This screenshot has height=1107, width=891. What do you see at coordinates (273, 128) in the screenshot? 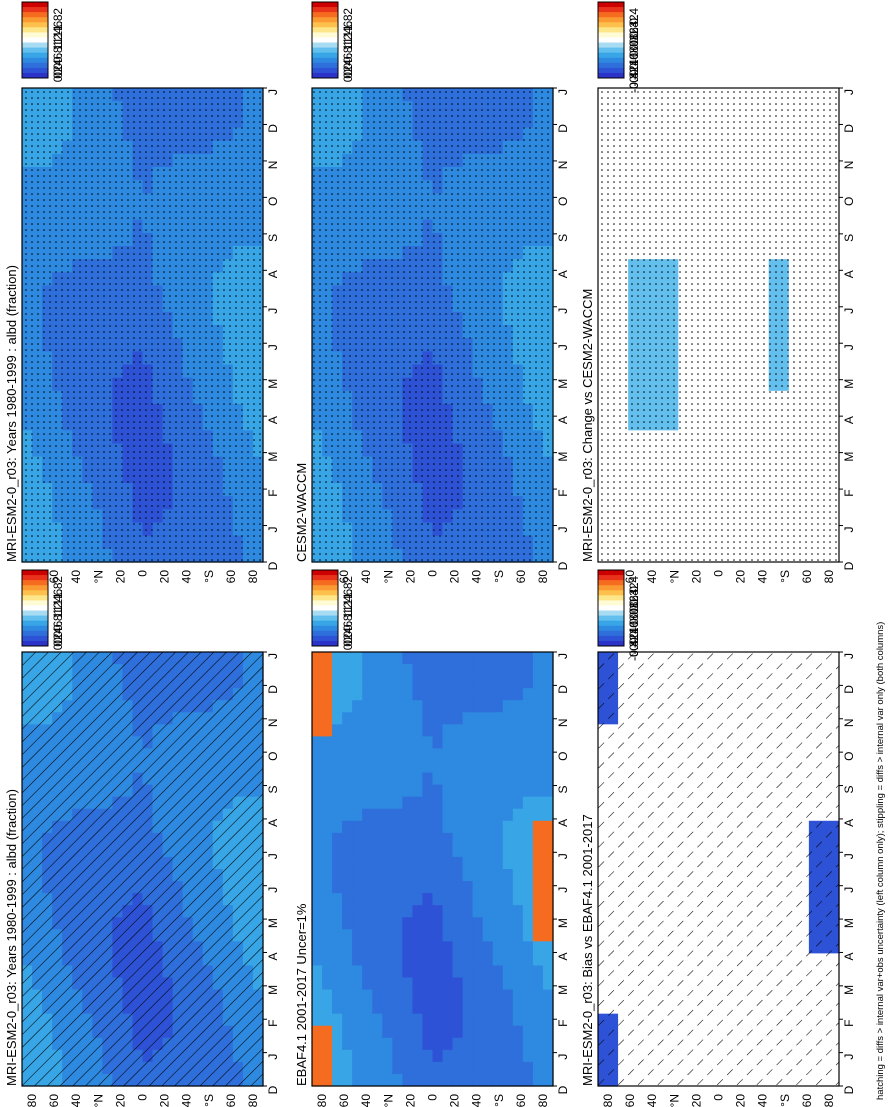
I see `month-tick-label: D` at bounding box center [273, 128].